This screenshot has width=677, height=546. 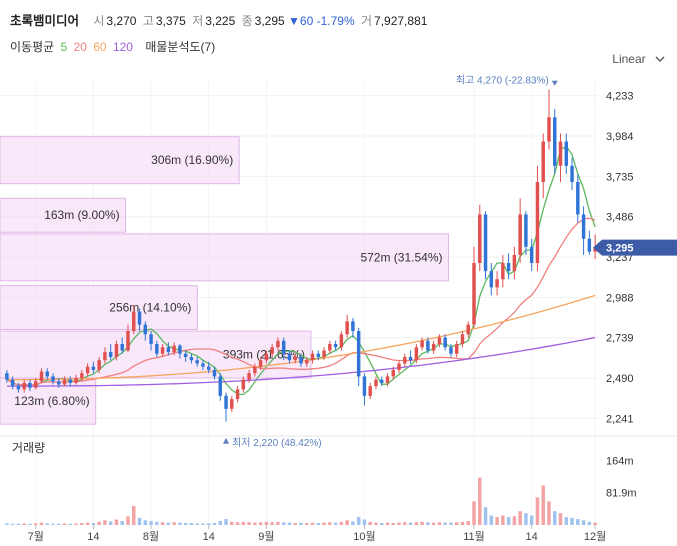 I want to click on price-tick-label: 4,233, so click(x=620, y=97).